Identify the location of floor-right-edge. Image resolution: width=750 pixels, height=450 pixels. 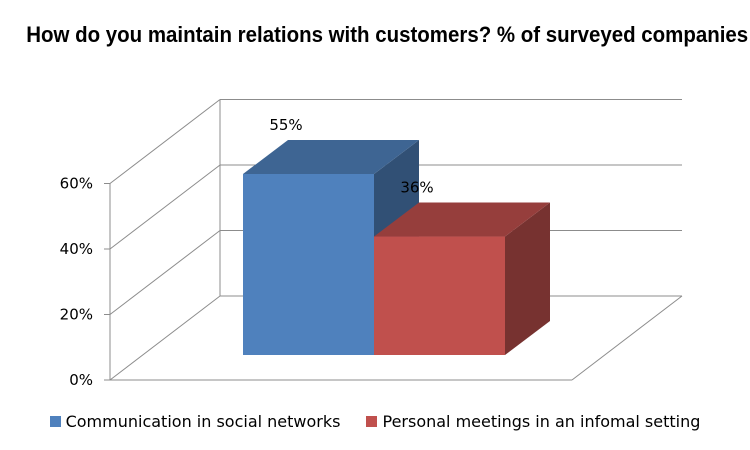
(627, 338).